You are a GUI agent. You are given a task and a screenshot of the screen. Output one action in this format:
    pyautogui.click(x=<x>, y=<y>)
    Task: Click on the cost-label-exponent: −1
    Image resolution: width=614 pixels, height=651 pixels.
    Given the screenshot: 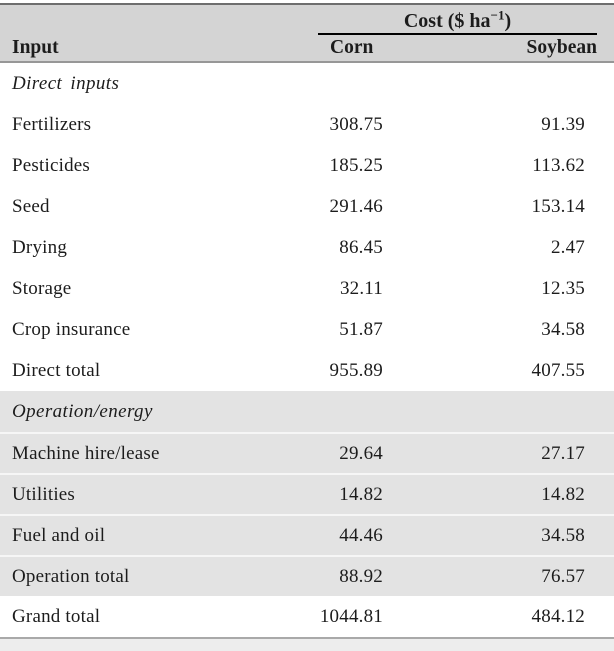 What is the action you would take?
    pyautogui.click(x=497, y=15)
    